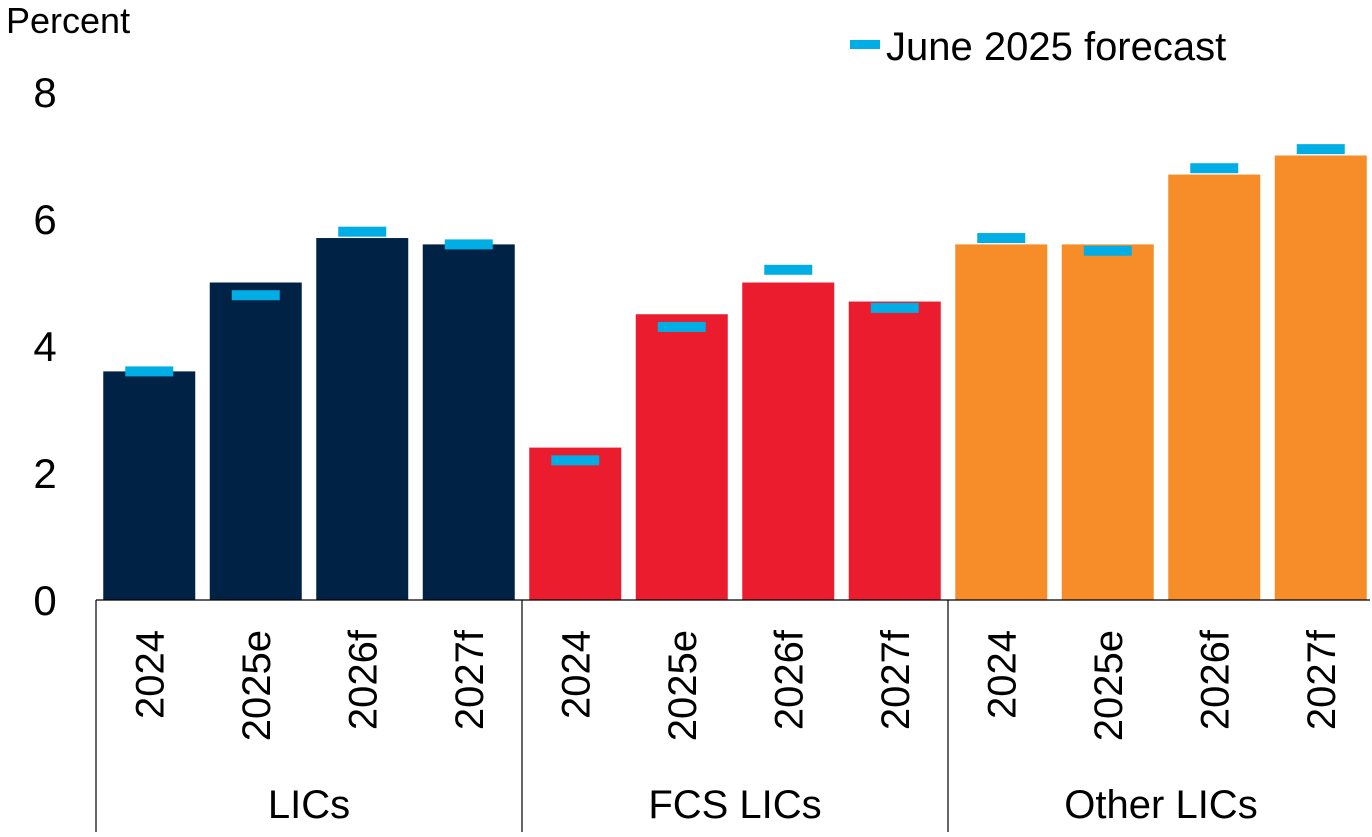 The image size is (1372, 837). Describe the element at coordinates (865, 44) in the screenshot. I see `legend-marker-swatch` at that location.